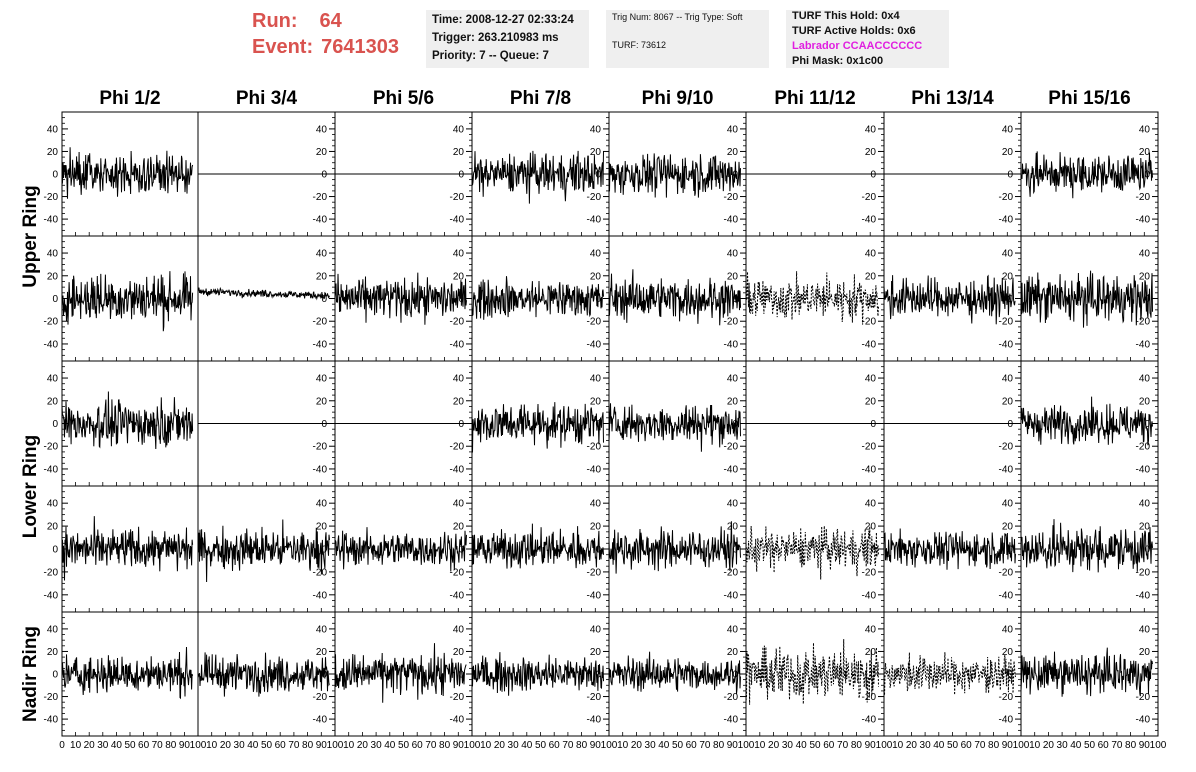 This screenshot has height=772, width=1196. What do you see at coordinates (267, 745) in the screenshot?
I see `x-tick-label: 50` at bounding box center [267, 745].